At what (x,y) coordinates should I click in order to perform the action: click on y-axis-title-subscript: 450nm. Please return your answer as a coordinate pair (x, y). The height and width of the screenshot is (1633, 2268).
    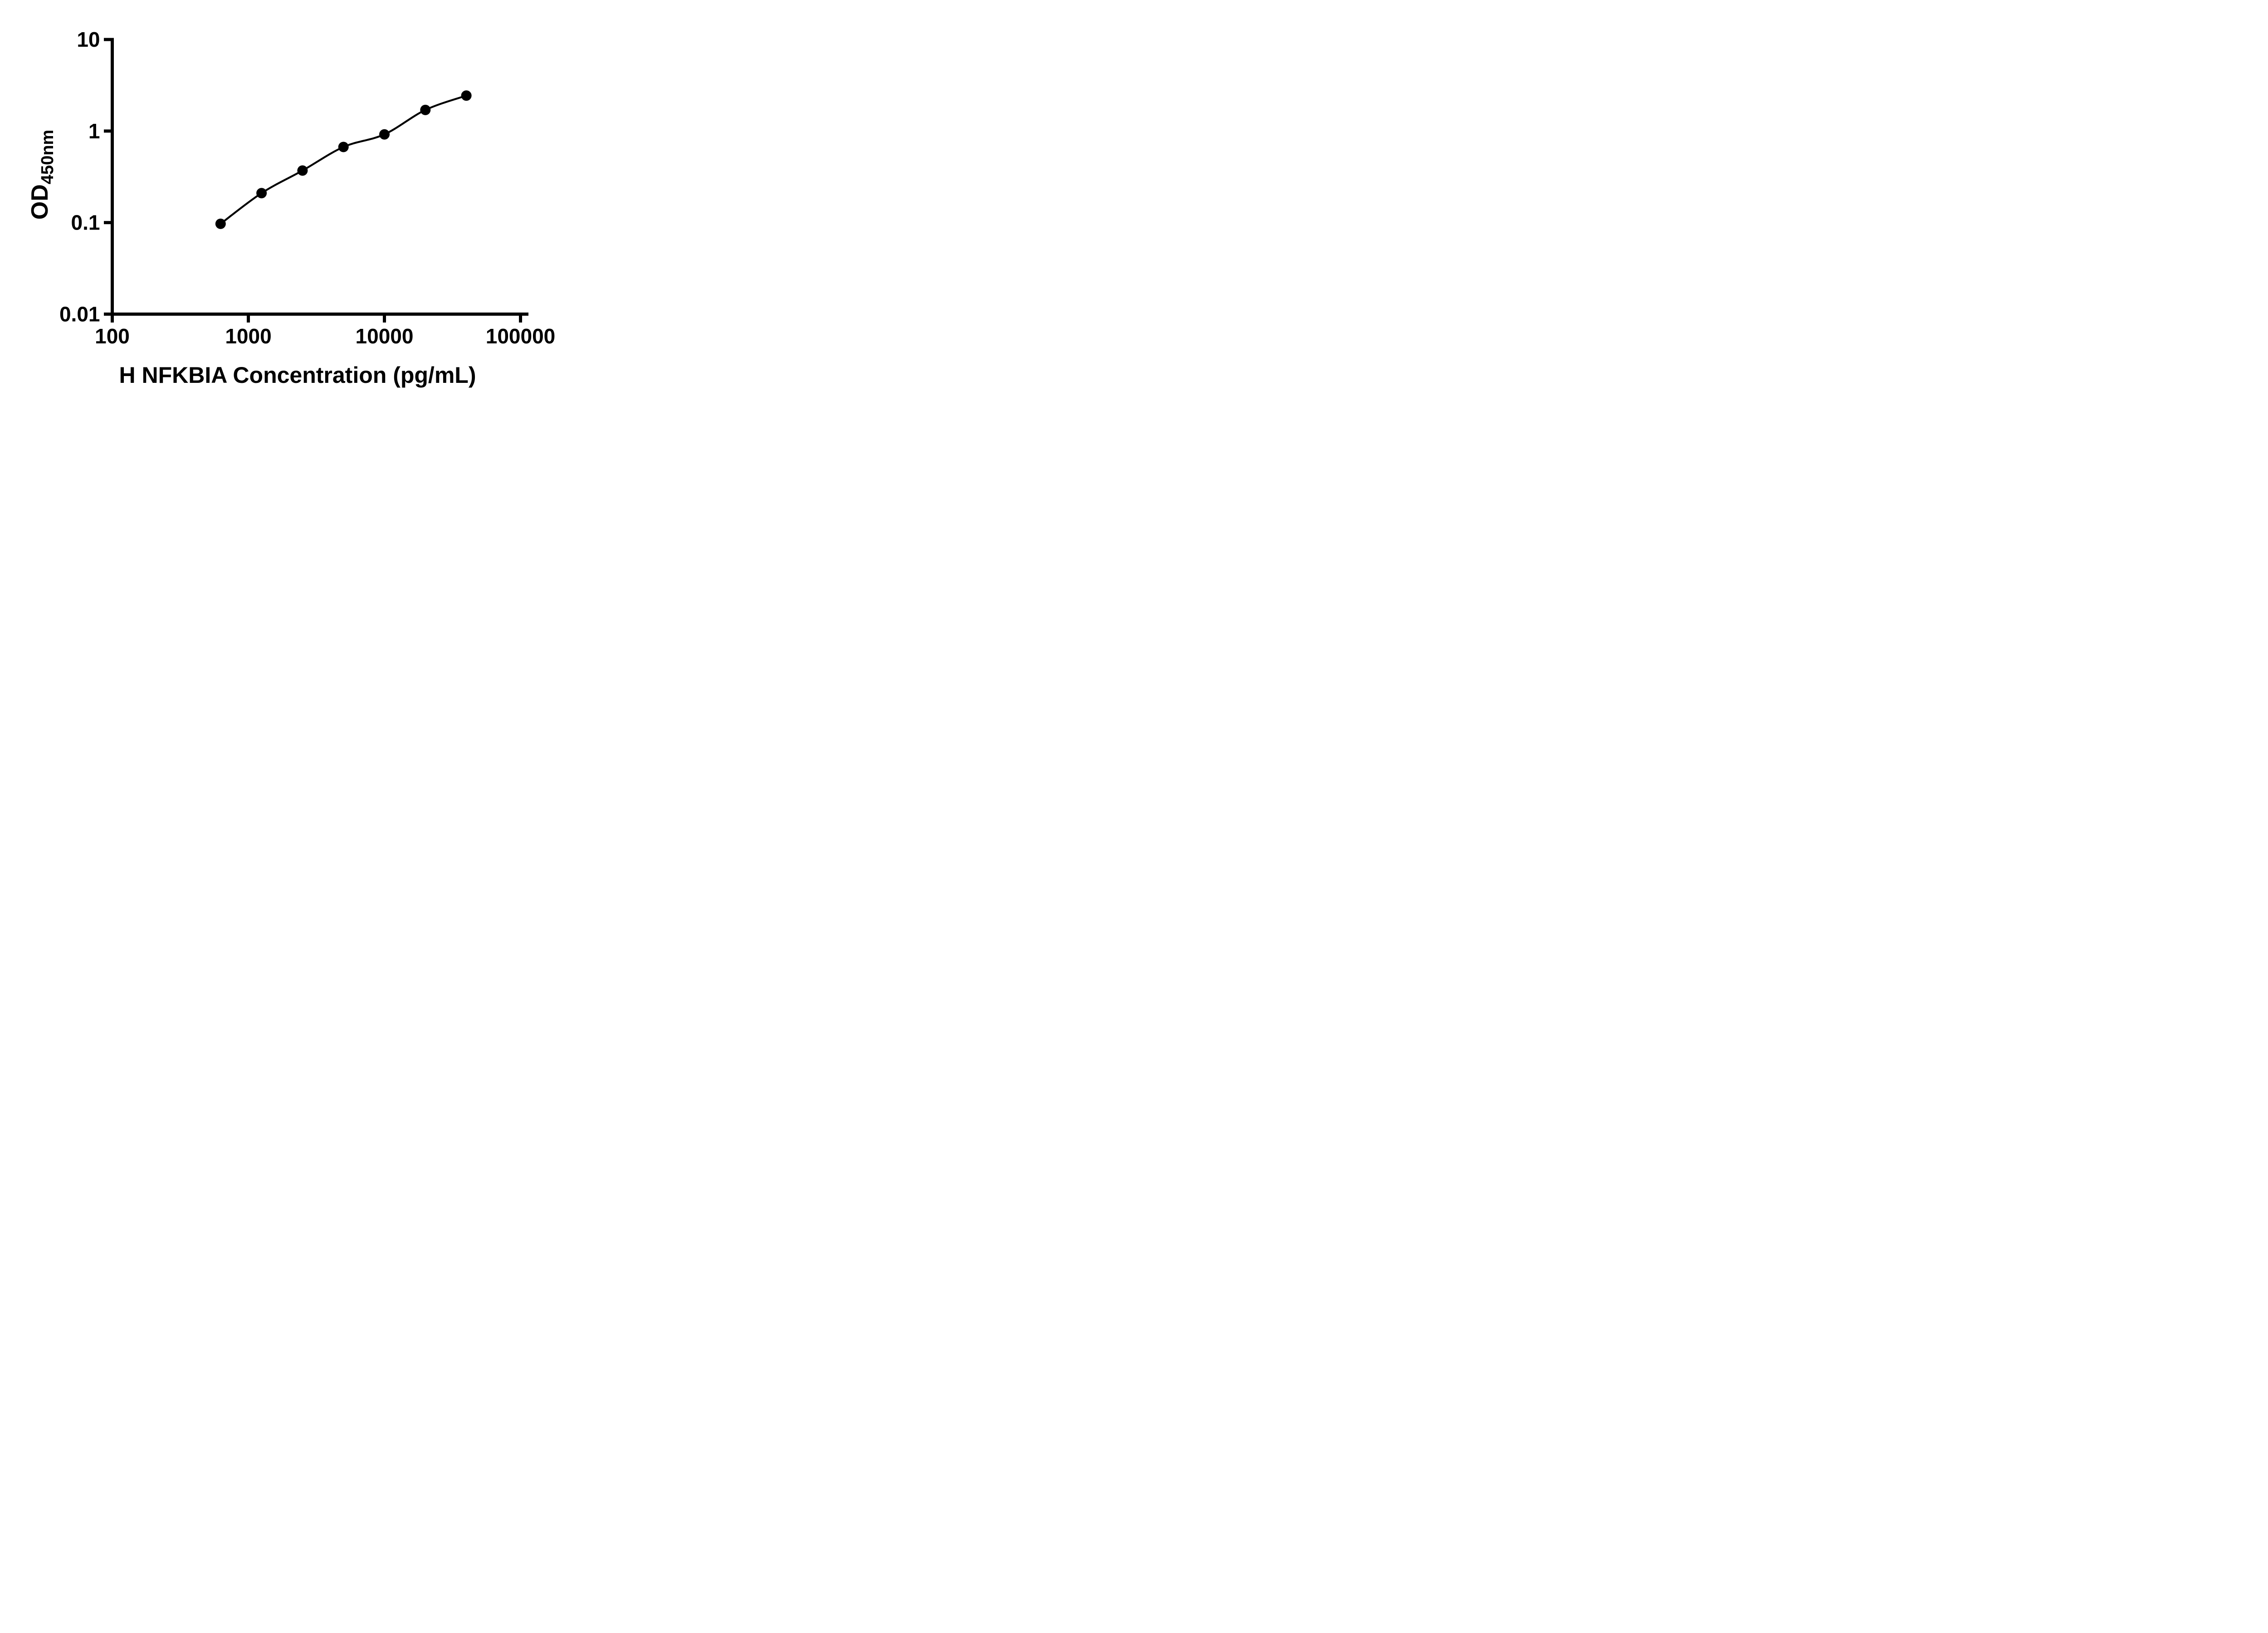
    Looking at the image, I should click on (48, 157).